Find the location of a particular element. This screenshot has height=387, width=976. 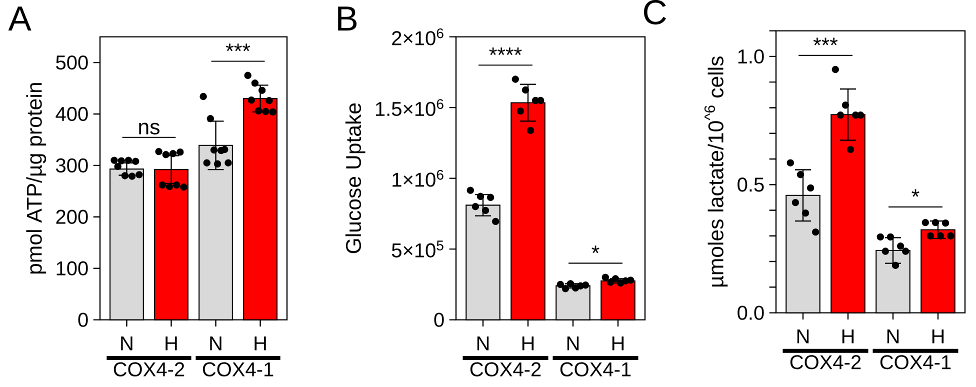

y-tick-label: 400 is located at coordinates (72, 114).